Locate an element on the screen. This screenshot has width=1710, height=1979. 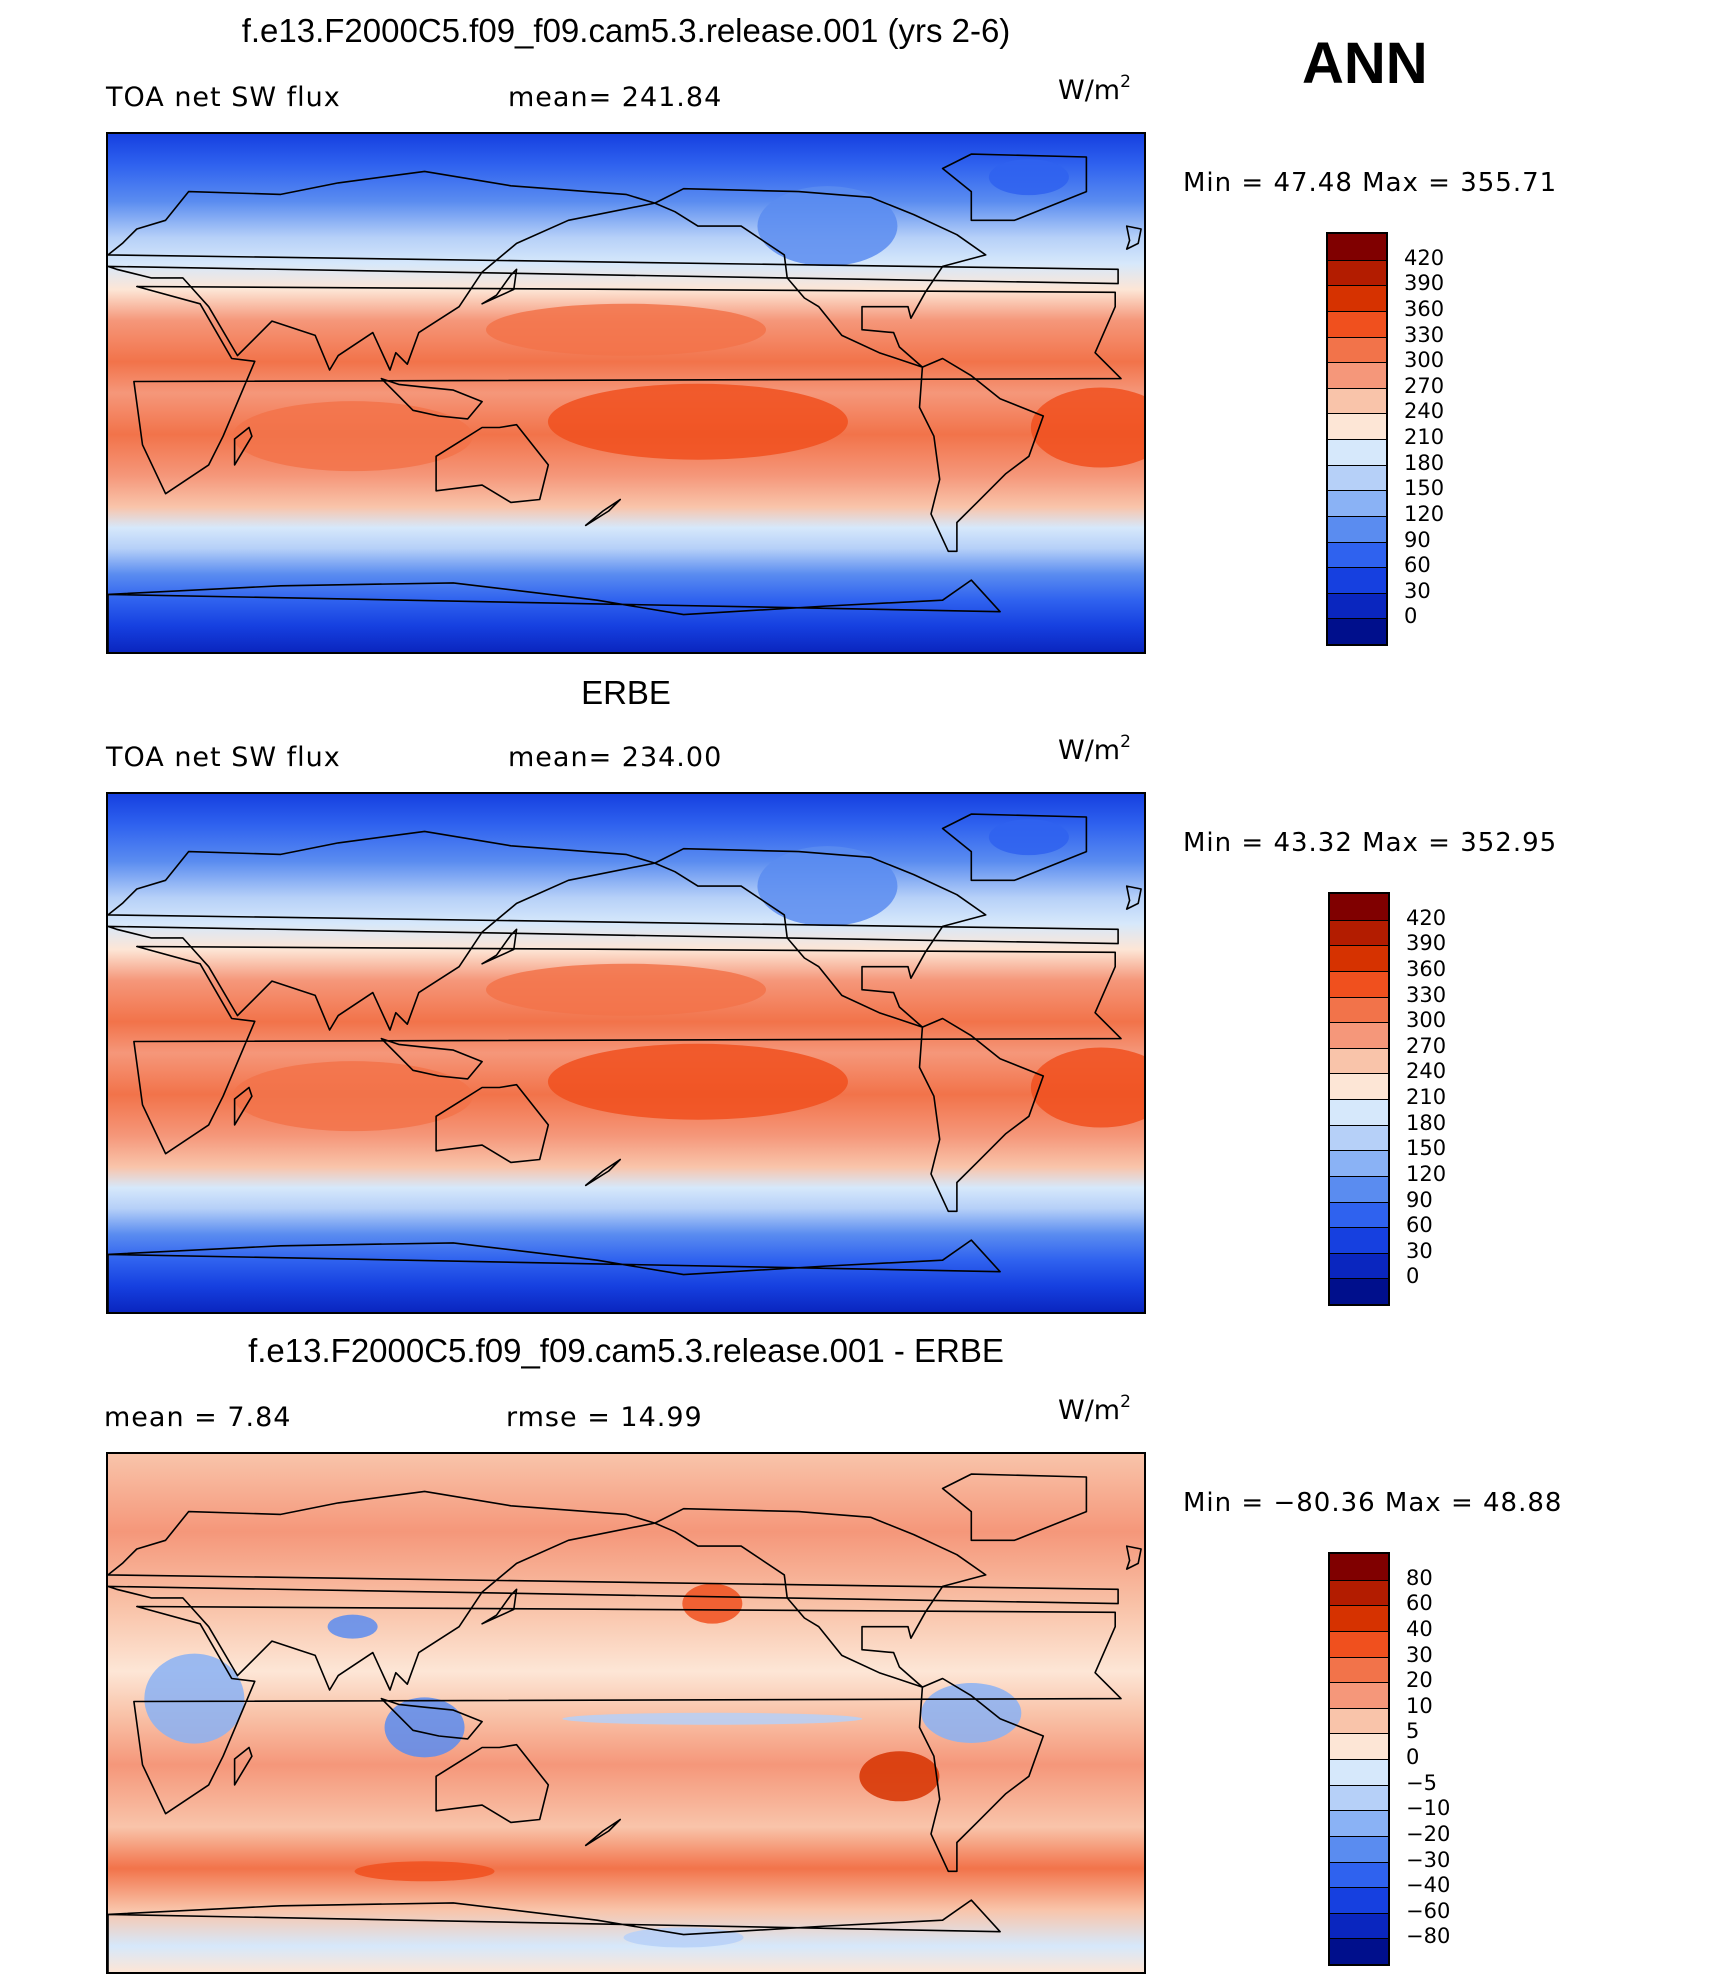
colorbar-tick-label: 20 is located at coordinates (1419, 1680).